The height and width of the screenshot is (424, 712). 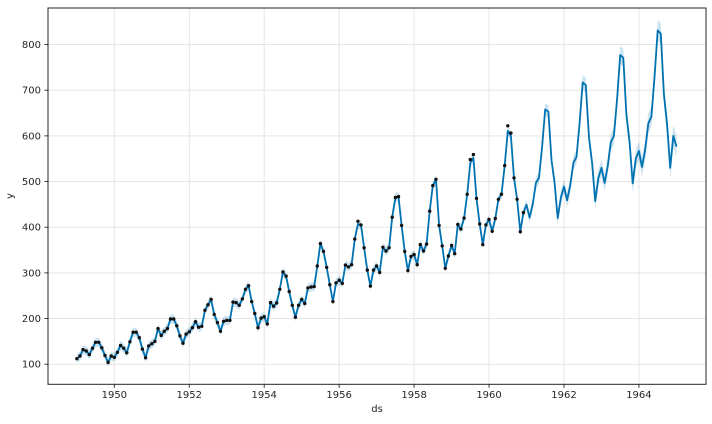 I want to click on y-axis-label: y, so click(x=10, y=196).